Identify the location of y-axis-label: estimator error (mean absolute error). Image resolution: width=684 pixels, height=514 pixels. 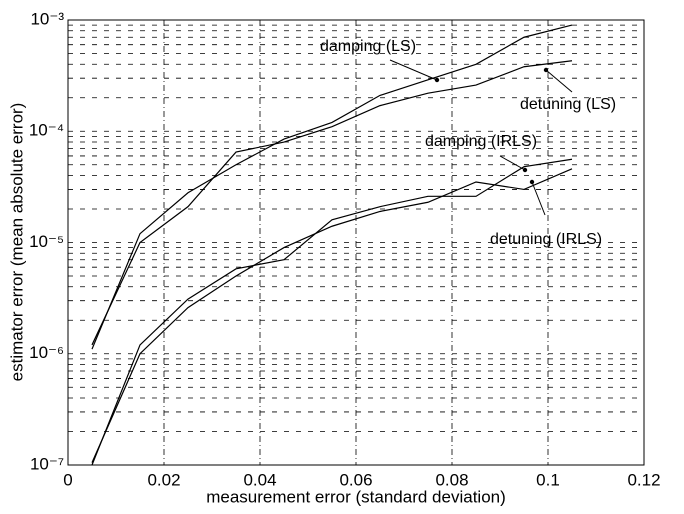
(16, 242).